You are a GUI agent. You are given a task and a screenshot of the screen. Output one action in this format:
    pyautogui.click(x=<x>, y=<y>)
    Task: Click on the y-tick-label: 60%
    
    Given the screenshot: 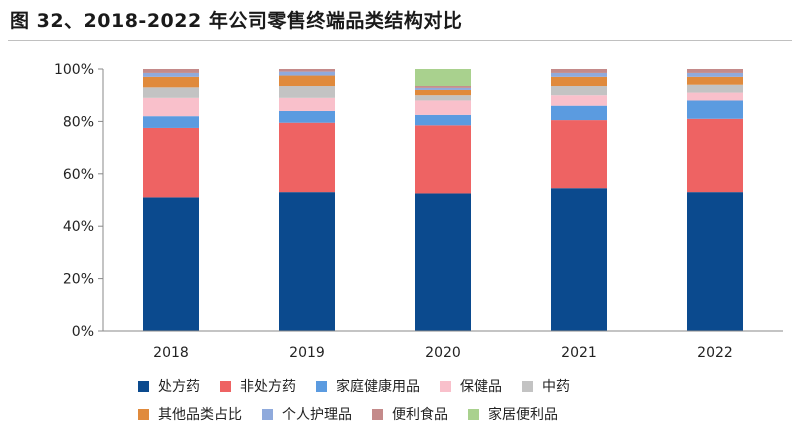 What is the action you would take?
    pyautogui.click(x=78, y=175)
    